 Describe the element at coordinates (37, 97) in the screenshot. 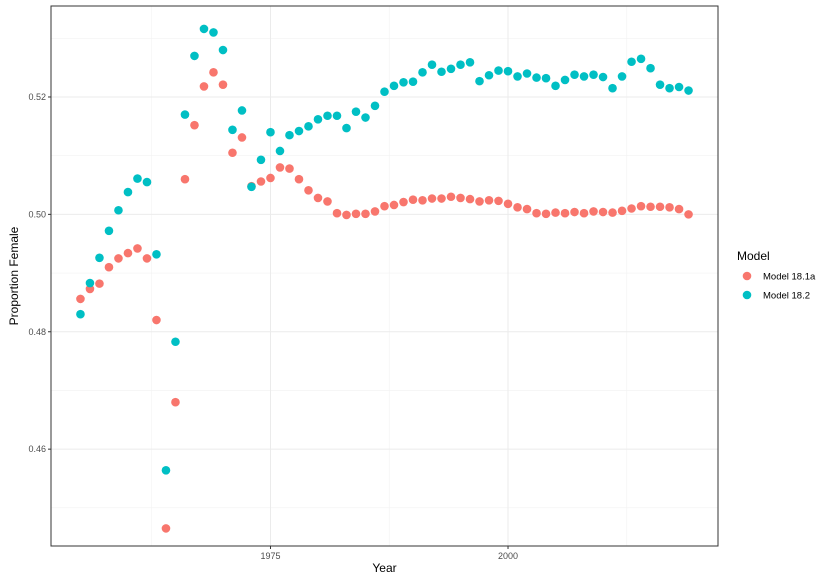

I see `y-tick-label: 0.52` at that location.